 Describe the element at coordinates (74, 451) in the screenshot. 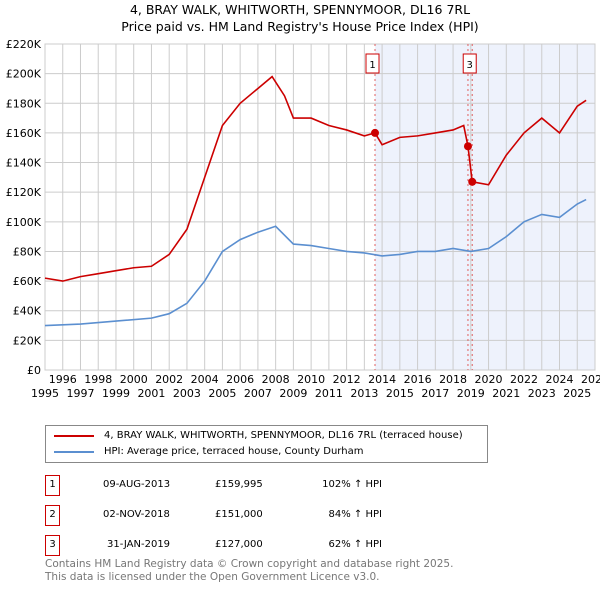

I see `legend-blue-line` at that location.